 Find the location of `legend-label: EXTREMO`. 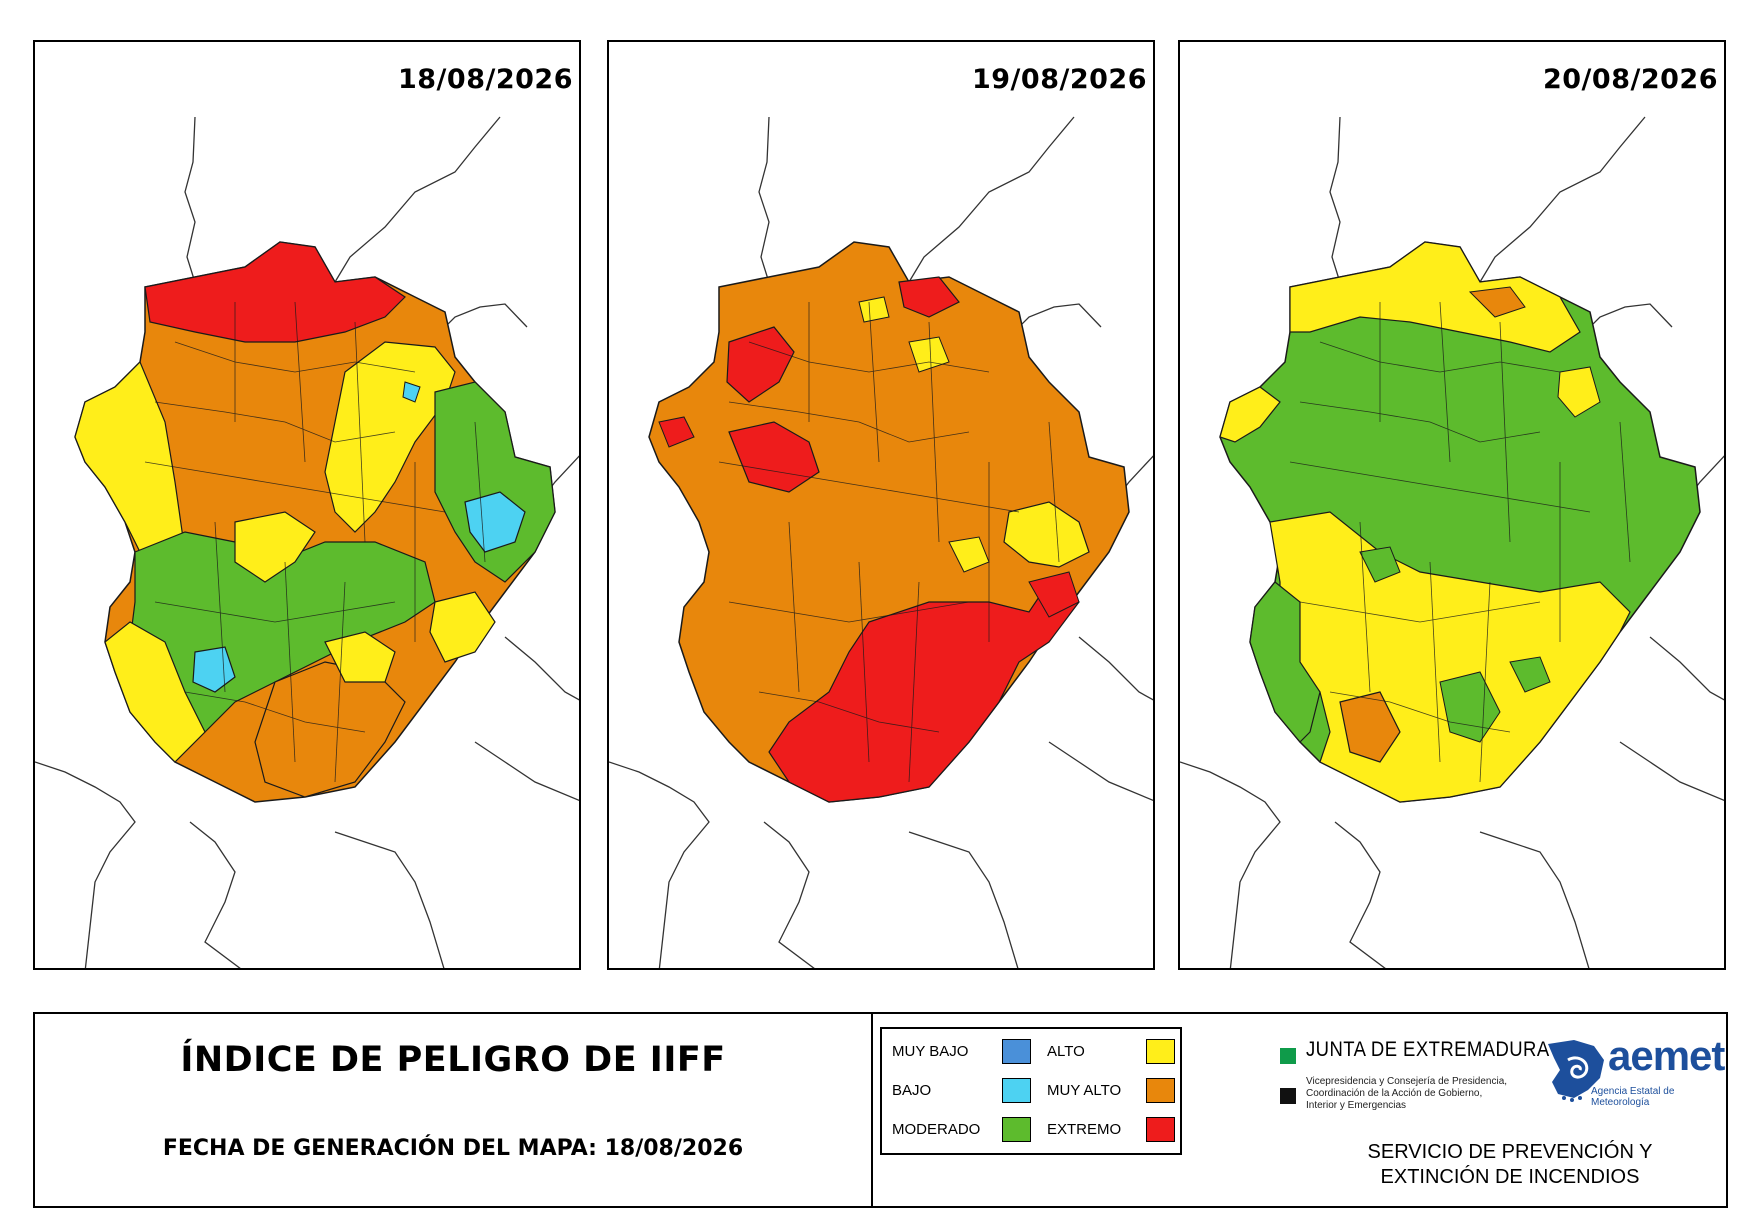

legend-label: EXTREMO is located at coordinates (1084, 1129).